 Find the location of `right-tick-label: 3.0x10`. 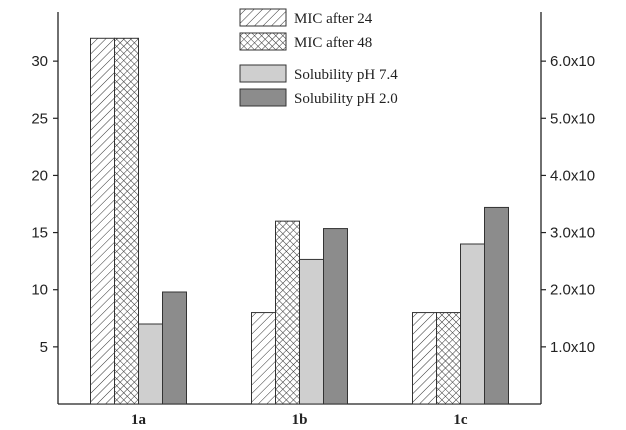

right-tick-label: 3.0x10 is located at coordinates (572, 233).